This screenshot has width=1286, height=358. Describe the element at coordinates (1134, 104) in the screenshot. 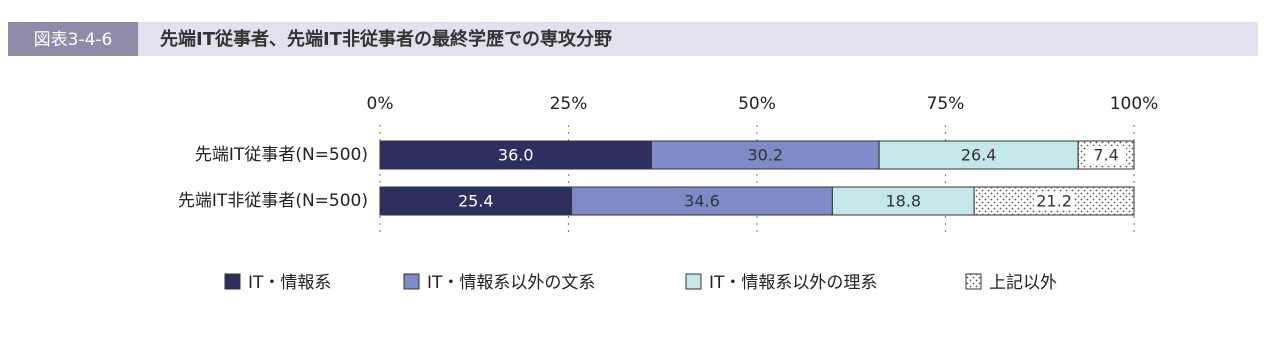

I see `x-tick-label: 100%` at that location.